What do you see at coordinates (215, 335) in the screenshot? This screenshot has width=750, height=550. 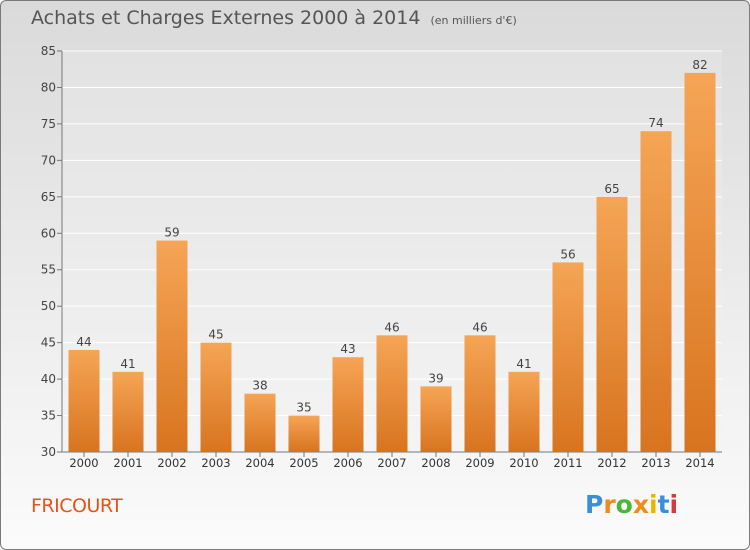 I see `data-label: 45` at bounding box center [215, 335].